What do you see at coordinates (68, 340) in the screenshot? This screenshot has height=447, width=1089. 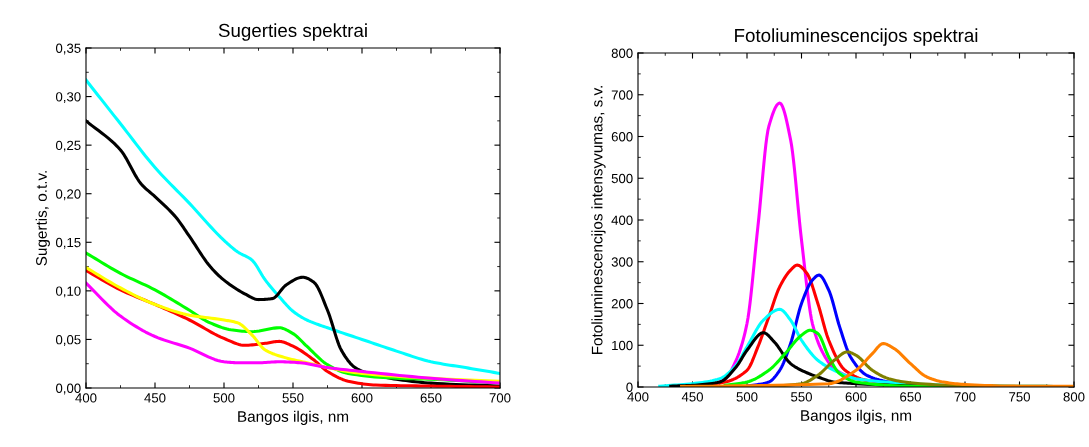 I see `y-tick-label: 0,05` at bounding box center [68, 340].